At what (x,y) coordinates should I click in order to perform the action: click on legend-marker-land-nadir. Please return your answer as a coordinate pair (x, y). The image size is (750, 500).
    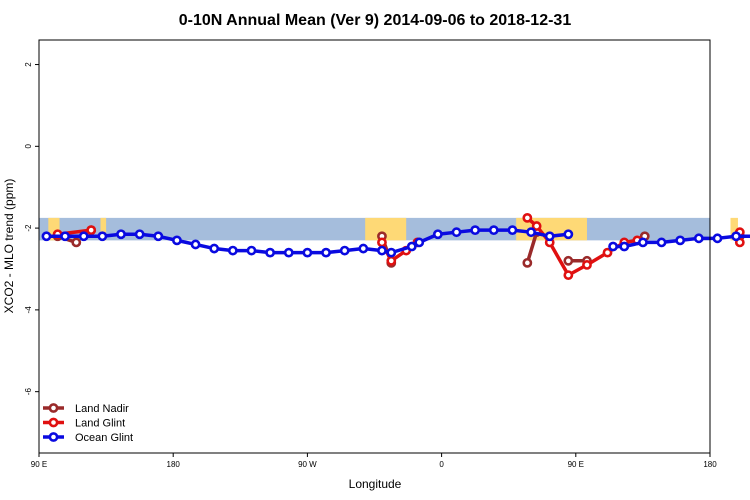
    Looking at the image, I should click on (53, 408).